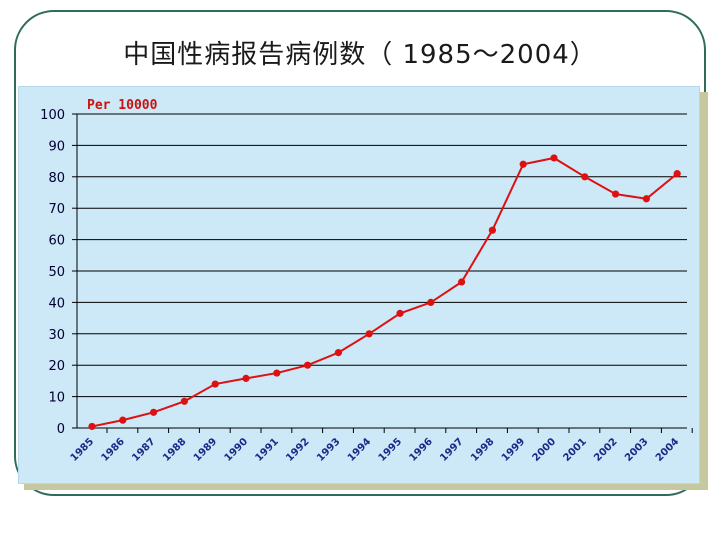 Image resolution: width=720 pixels, height=540 pixels. What do you see at coordinates (246, 378) in the screenshot?
I see `data-point-1990` at bounding box center [246, 378].